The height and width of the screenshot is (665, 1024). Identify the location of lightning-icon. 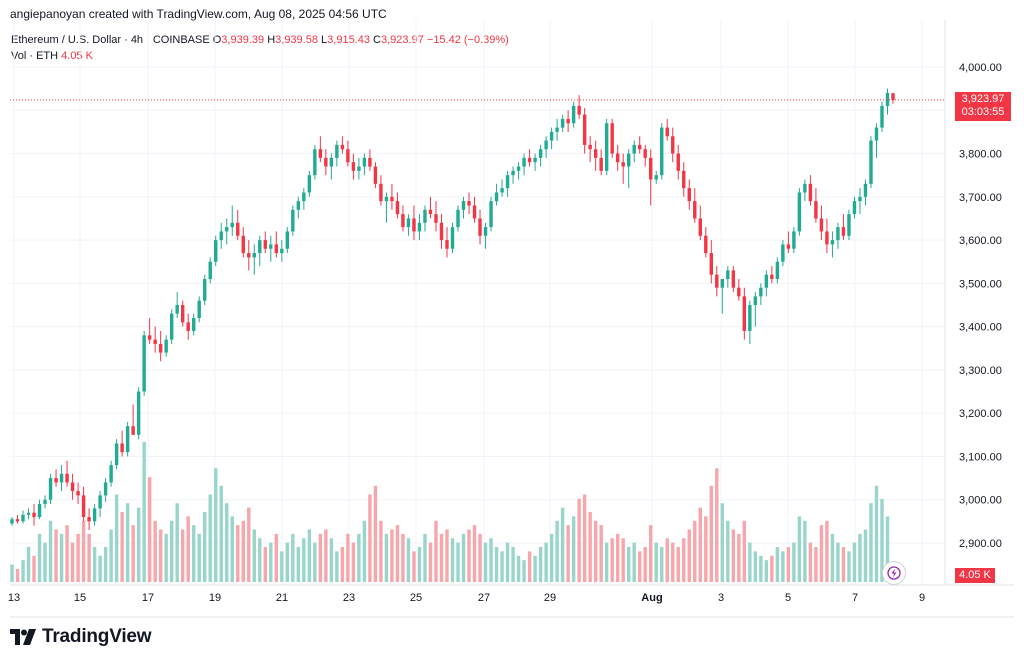
(894, 573).